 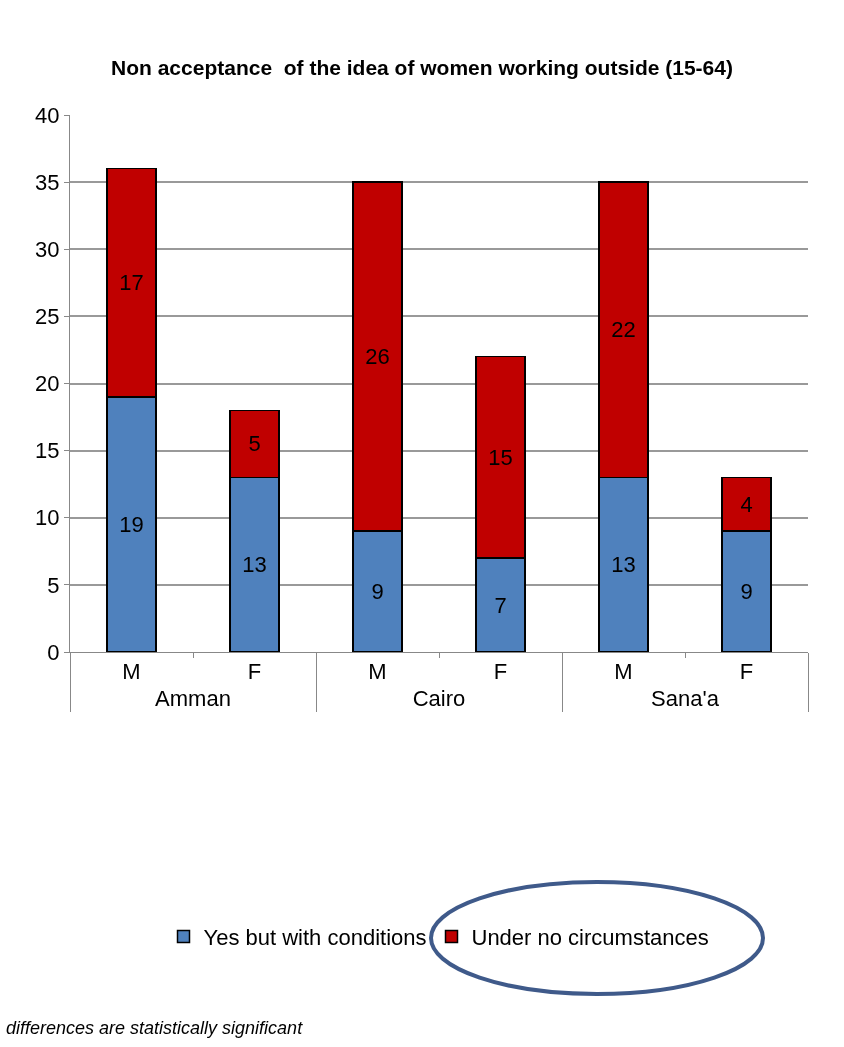 What do you see at coordinates (47, 249) in the screenshot?
I see `y-tick-label: 30` at bounding box center [47, 249].